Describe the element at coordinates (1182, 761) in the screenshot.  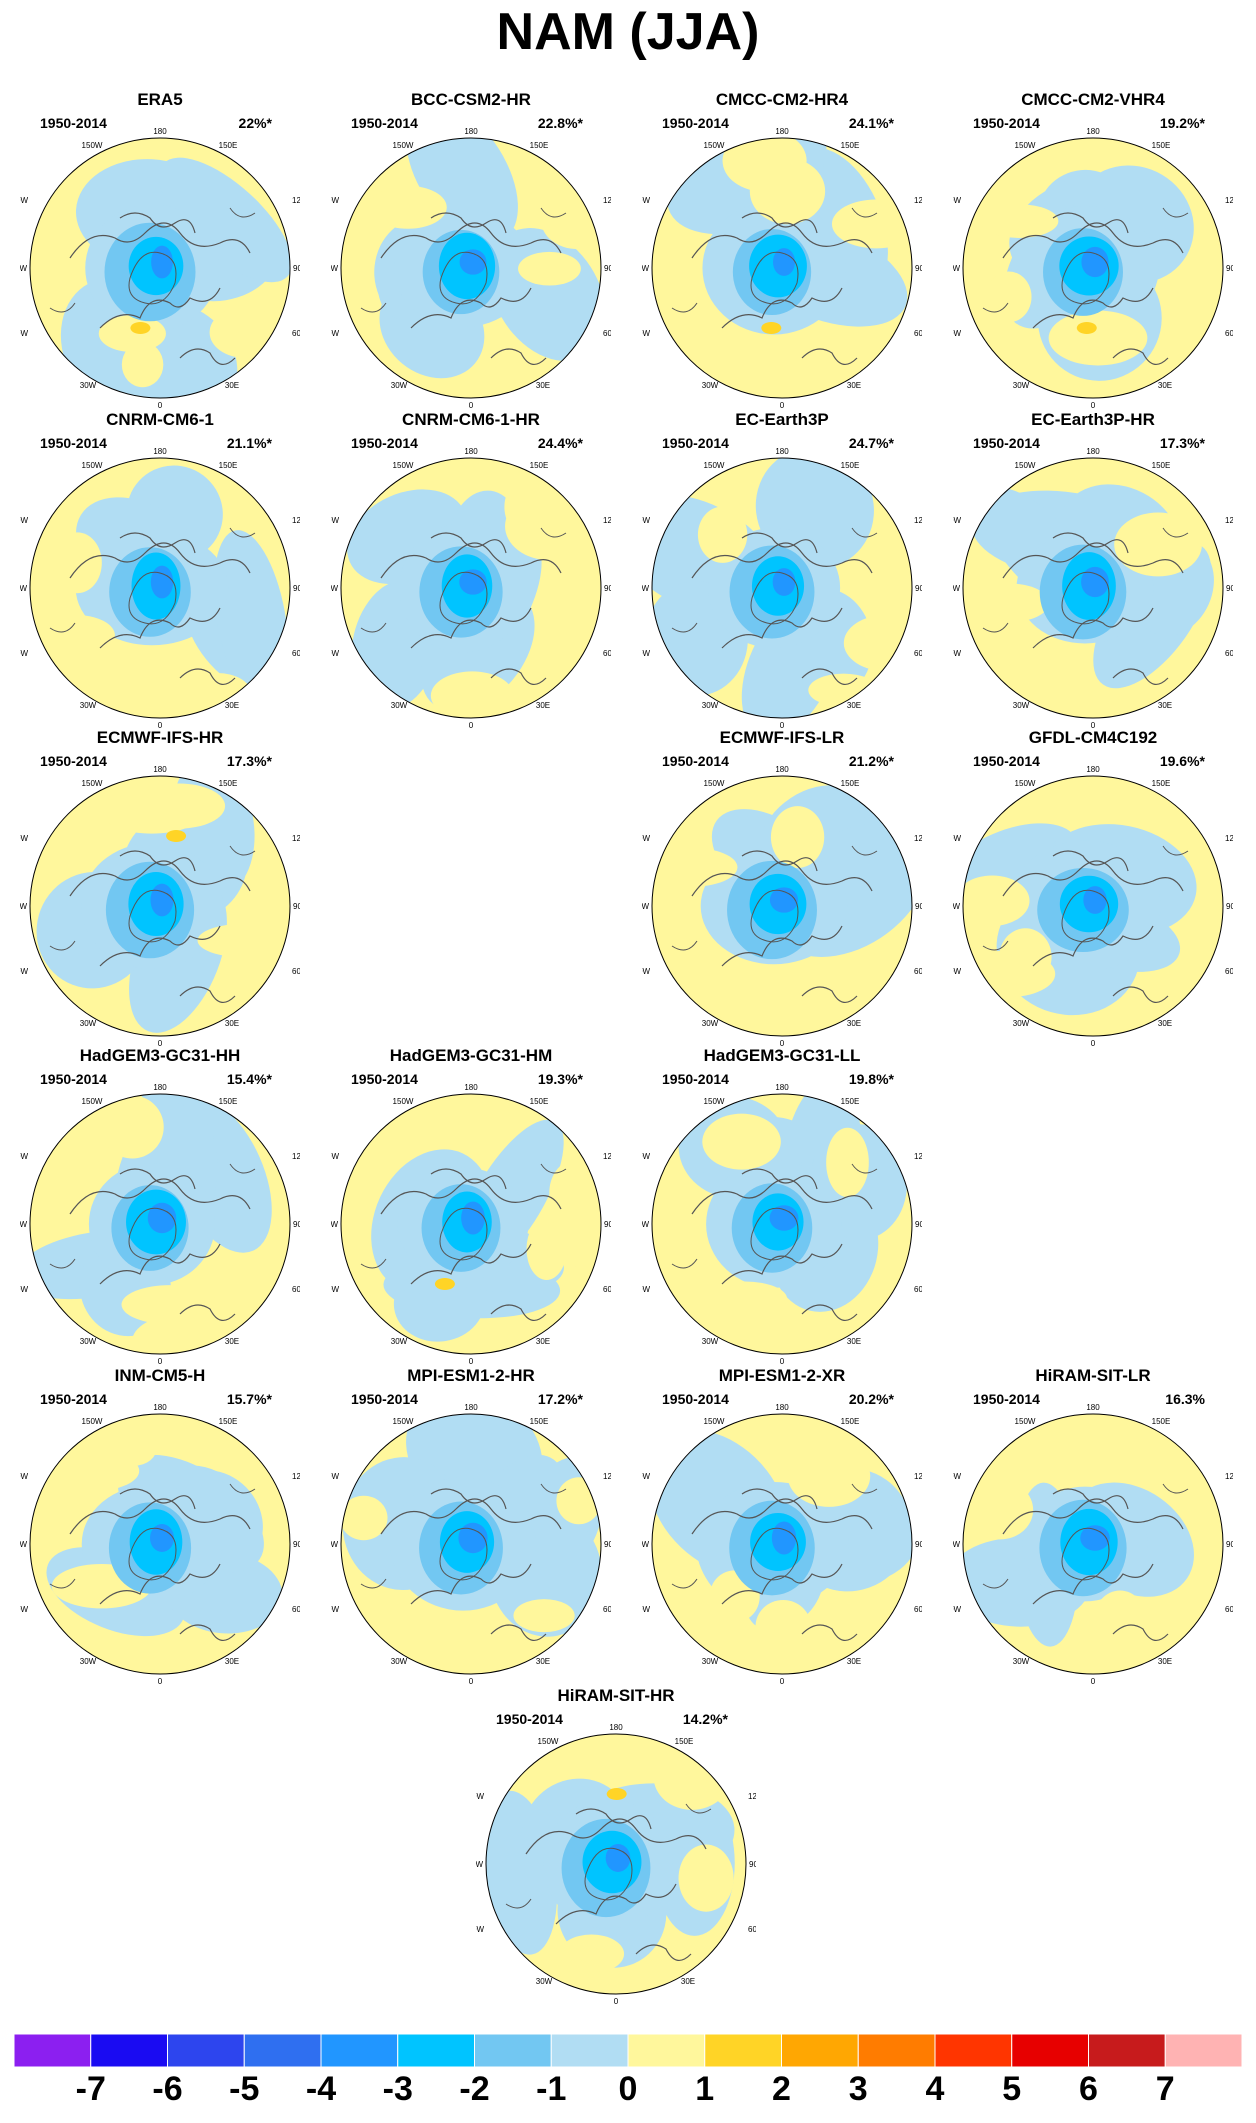
I see `panel-variance-percent: 19.6%*` at that location.